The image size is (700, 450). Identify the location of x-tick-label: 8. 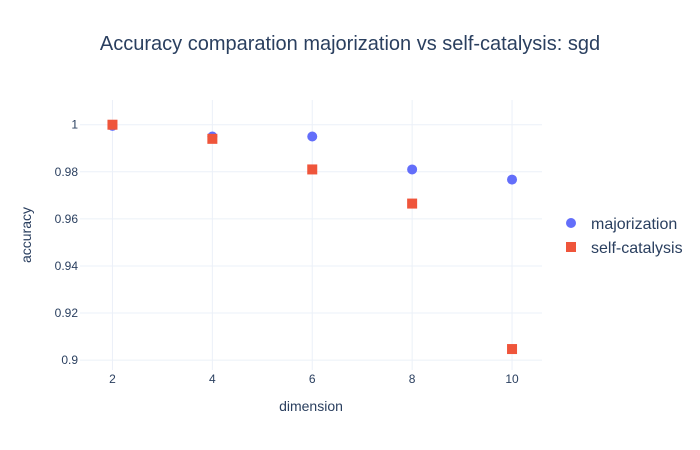
(412, 379).